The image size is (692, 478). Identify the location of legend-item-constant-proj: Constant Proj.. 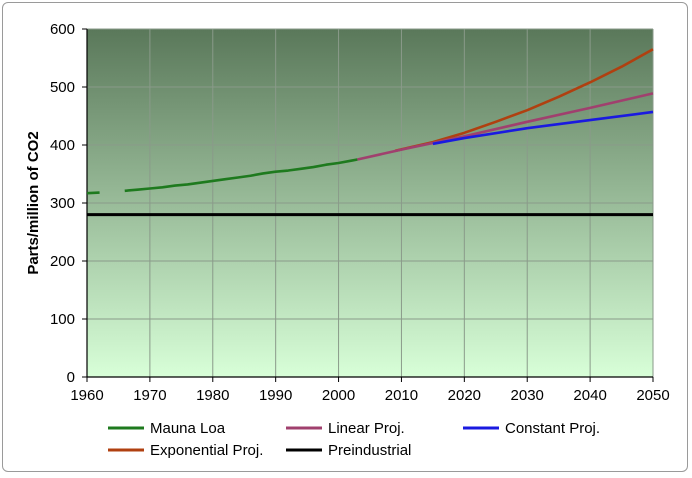
(531, 428).